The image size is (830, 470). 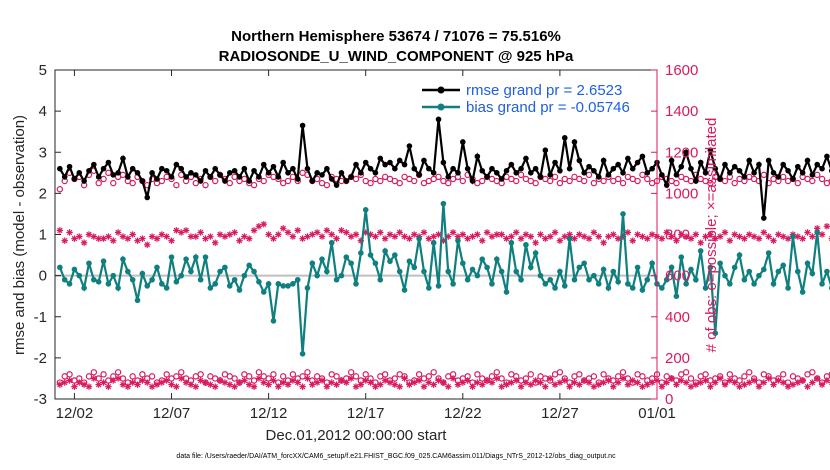 I want to click on y-left-tick-label: 3, so click(x=43, y=152).